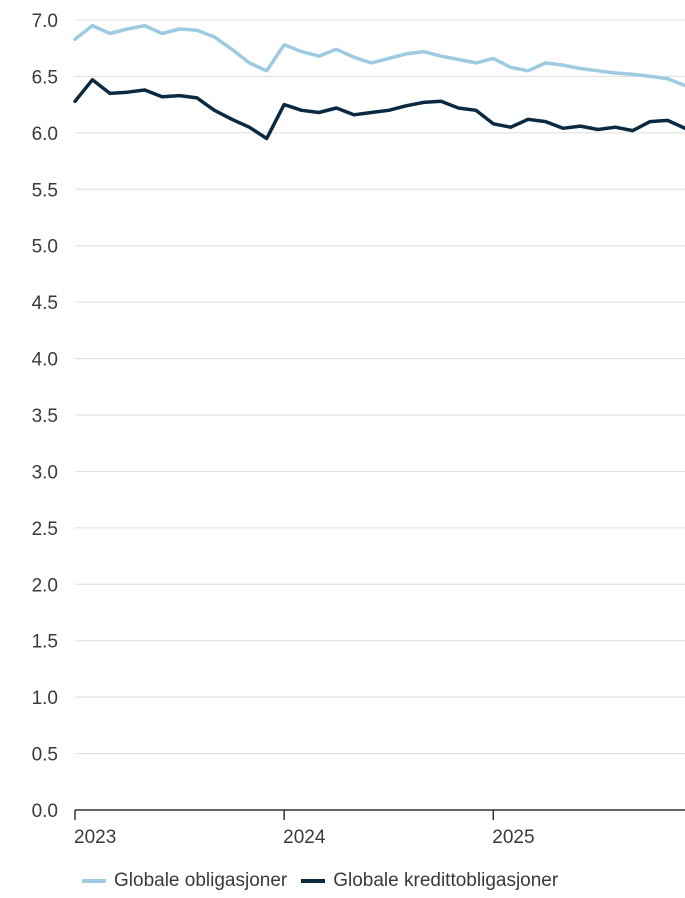 This screenshot has width=685, height=898. What do you see at coordinates (45, 360) in the screenshot?
I see `y-tick-label: 4.0` at bounding box center [45, 360].